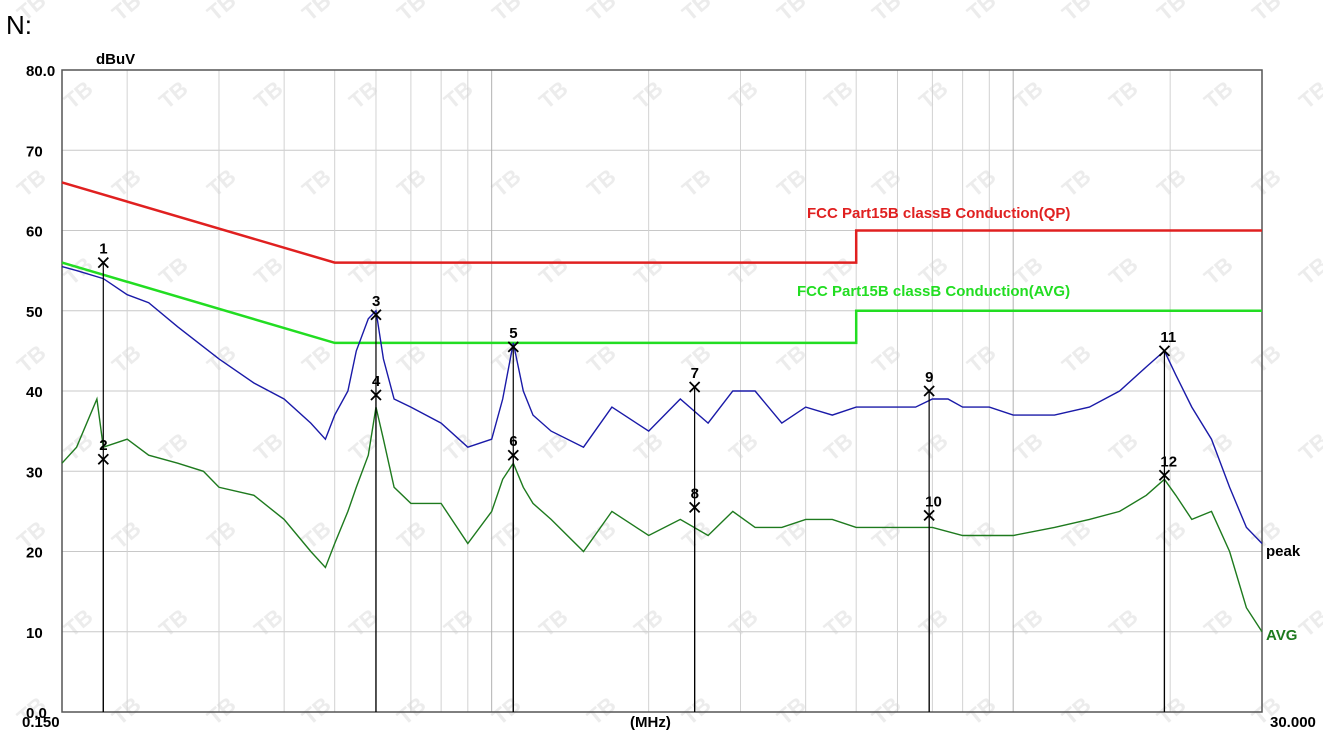 This screenshot has height=734, width=1323. Describe the element at coordinates (933, 501) in the screenshot. I see `marker-label: 10` at that location.